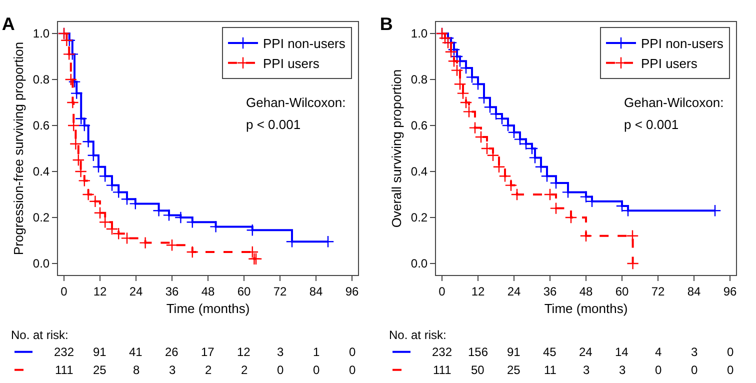 The height and width of the screenshot is (383, 756). I want to click on y-axis-title: Progression-free surviving proportion, so click(18, 149).